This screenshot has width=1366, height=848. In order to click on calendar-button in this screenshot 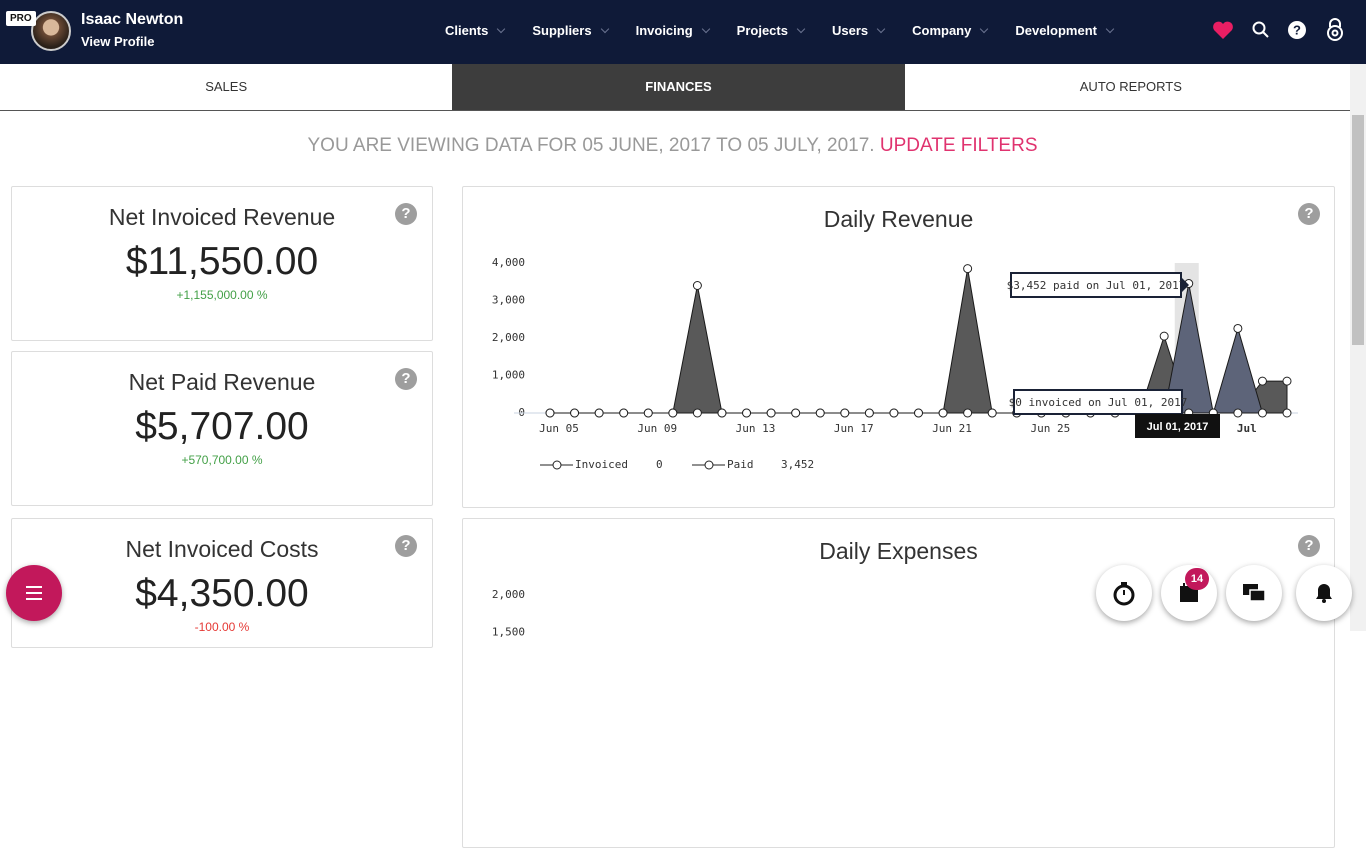, I will do `click(1189, 593)`.